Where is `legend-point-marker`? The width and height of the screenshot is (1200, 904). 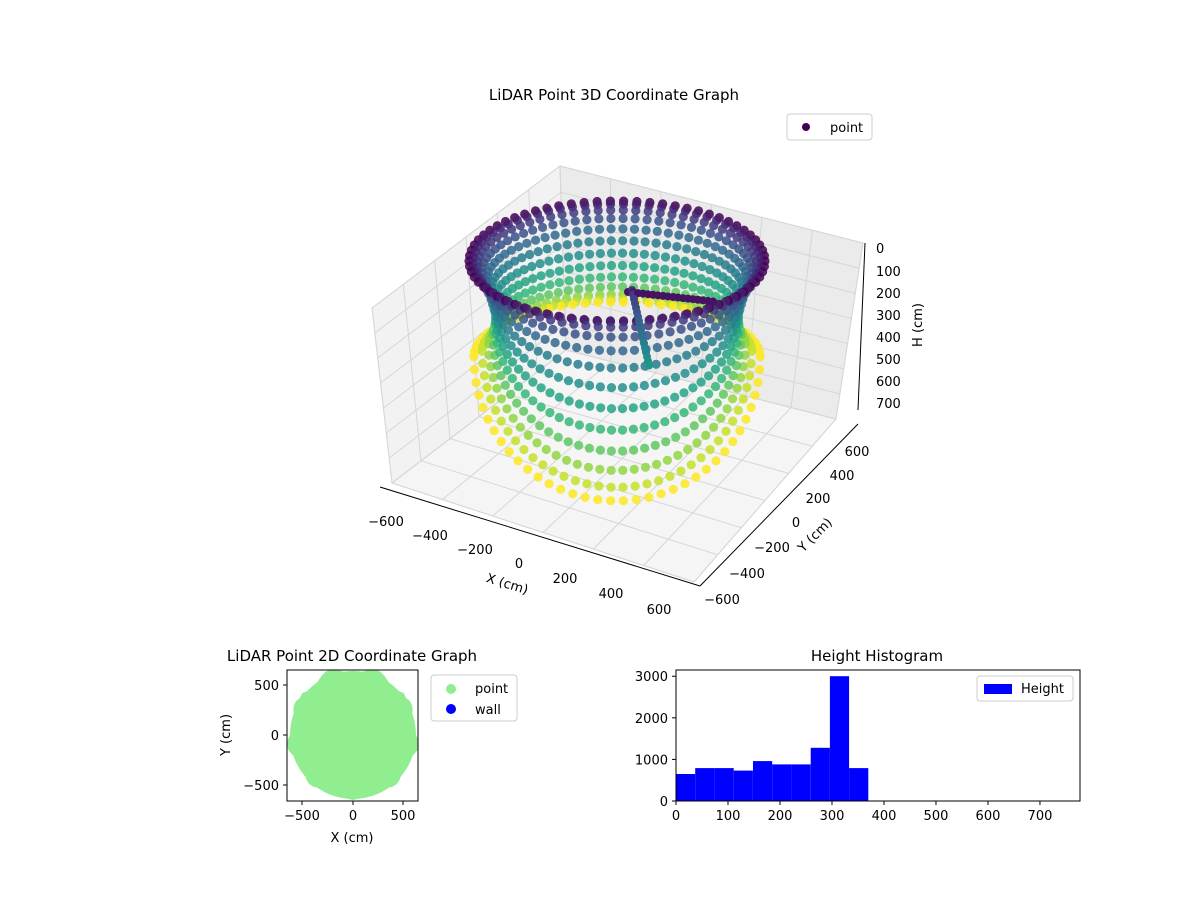 legend-point-marker is located at coordinates (806, 127).